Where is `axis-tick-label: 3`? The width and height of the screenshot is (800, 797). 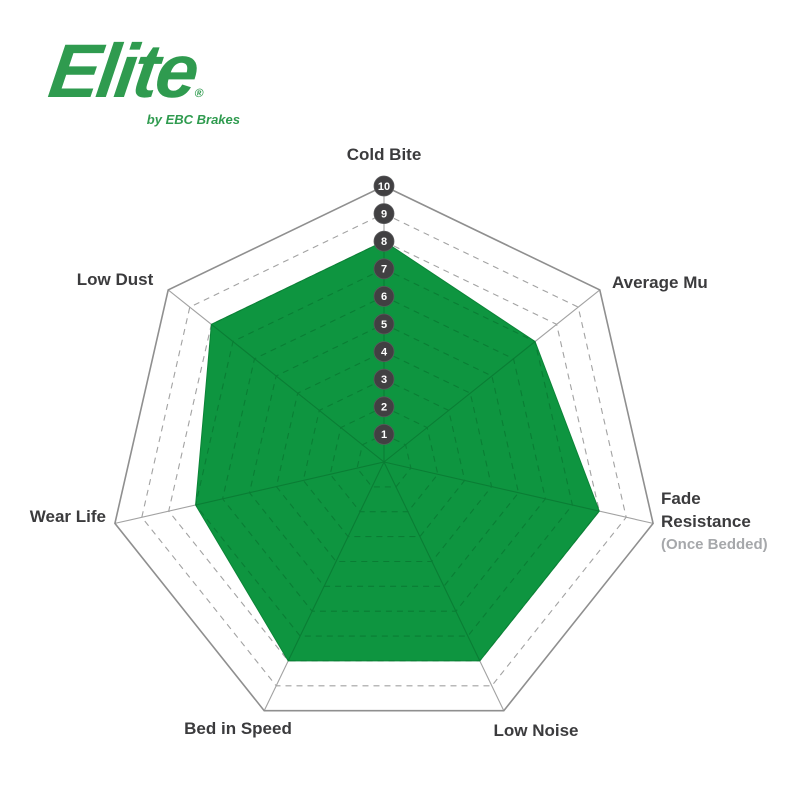 axis-tick-label: 3 is located at coordinates (384, 380).